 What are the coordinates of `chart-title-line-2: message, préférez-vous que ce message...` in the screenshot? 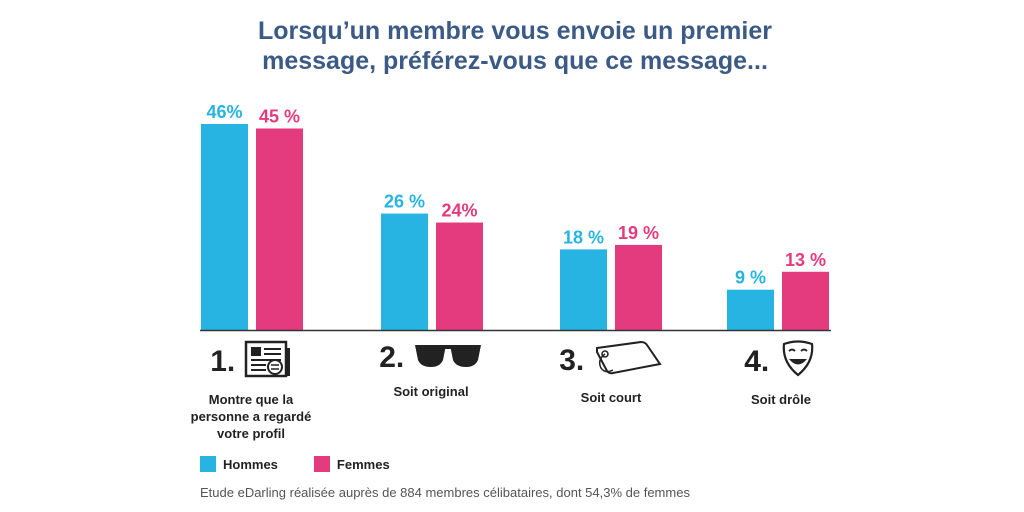 It's located at (515, 61).